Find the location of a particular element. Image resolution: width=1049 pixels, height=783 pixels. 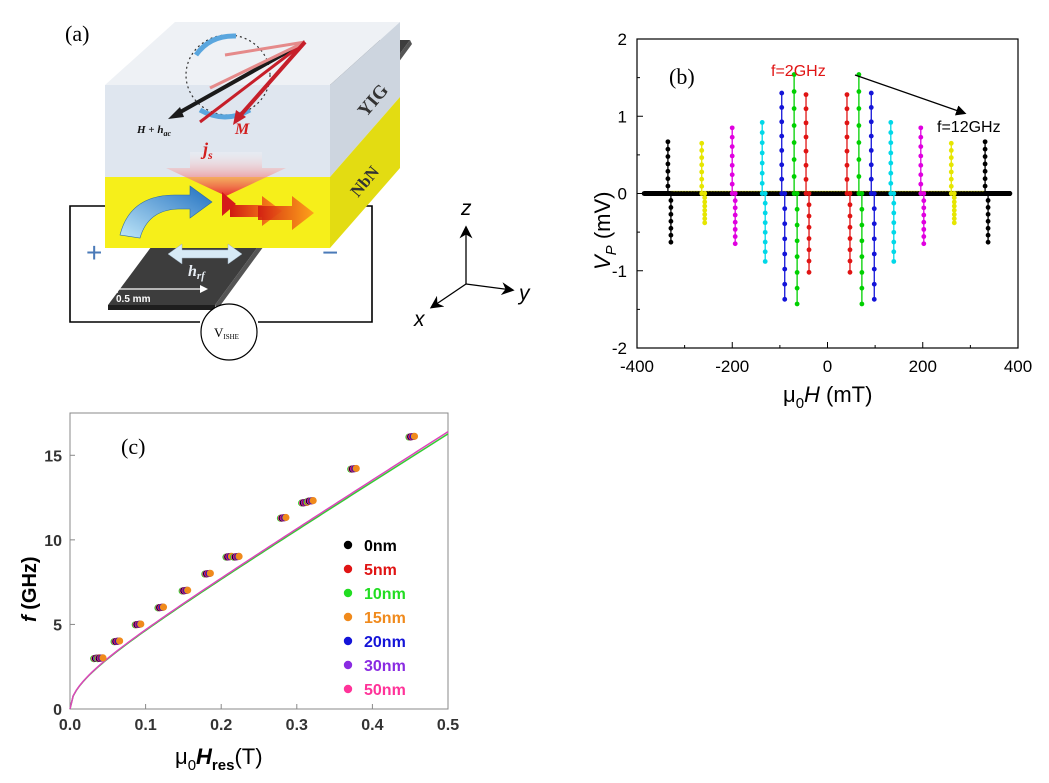

plus-sign: + is located at coordinates (94, 252).